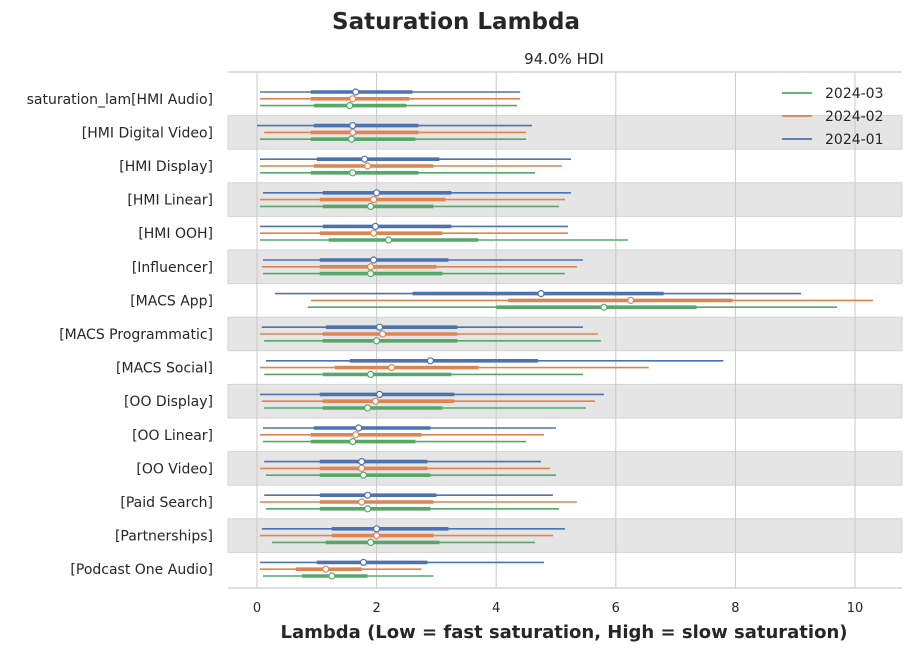 The width and height of the screenshot is (911, 651). I want to click on legend-entry: 2024-03, so click(854, 94).